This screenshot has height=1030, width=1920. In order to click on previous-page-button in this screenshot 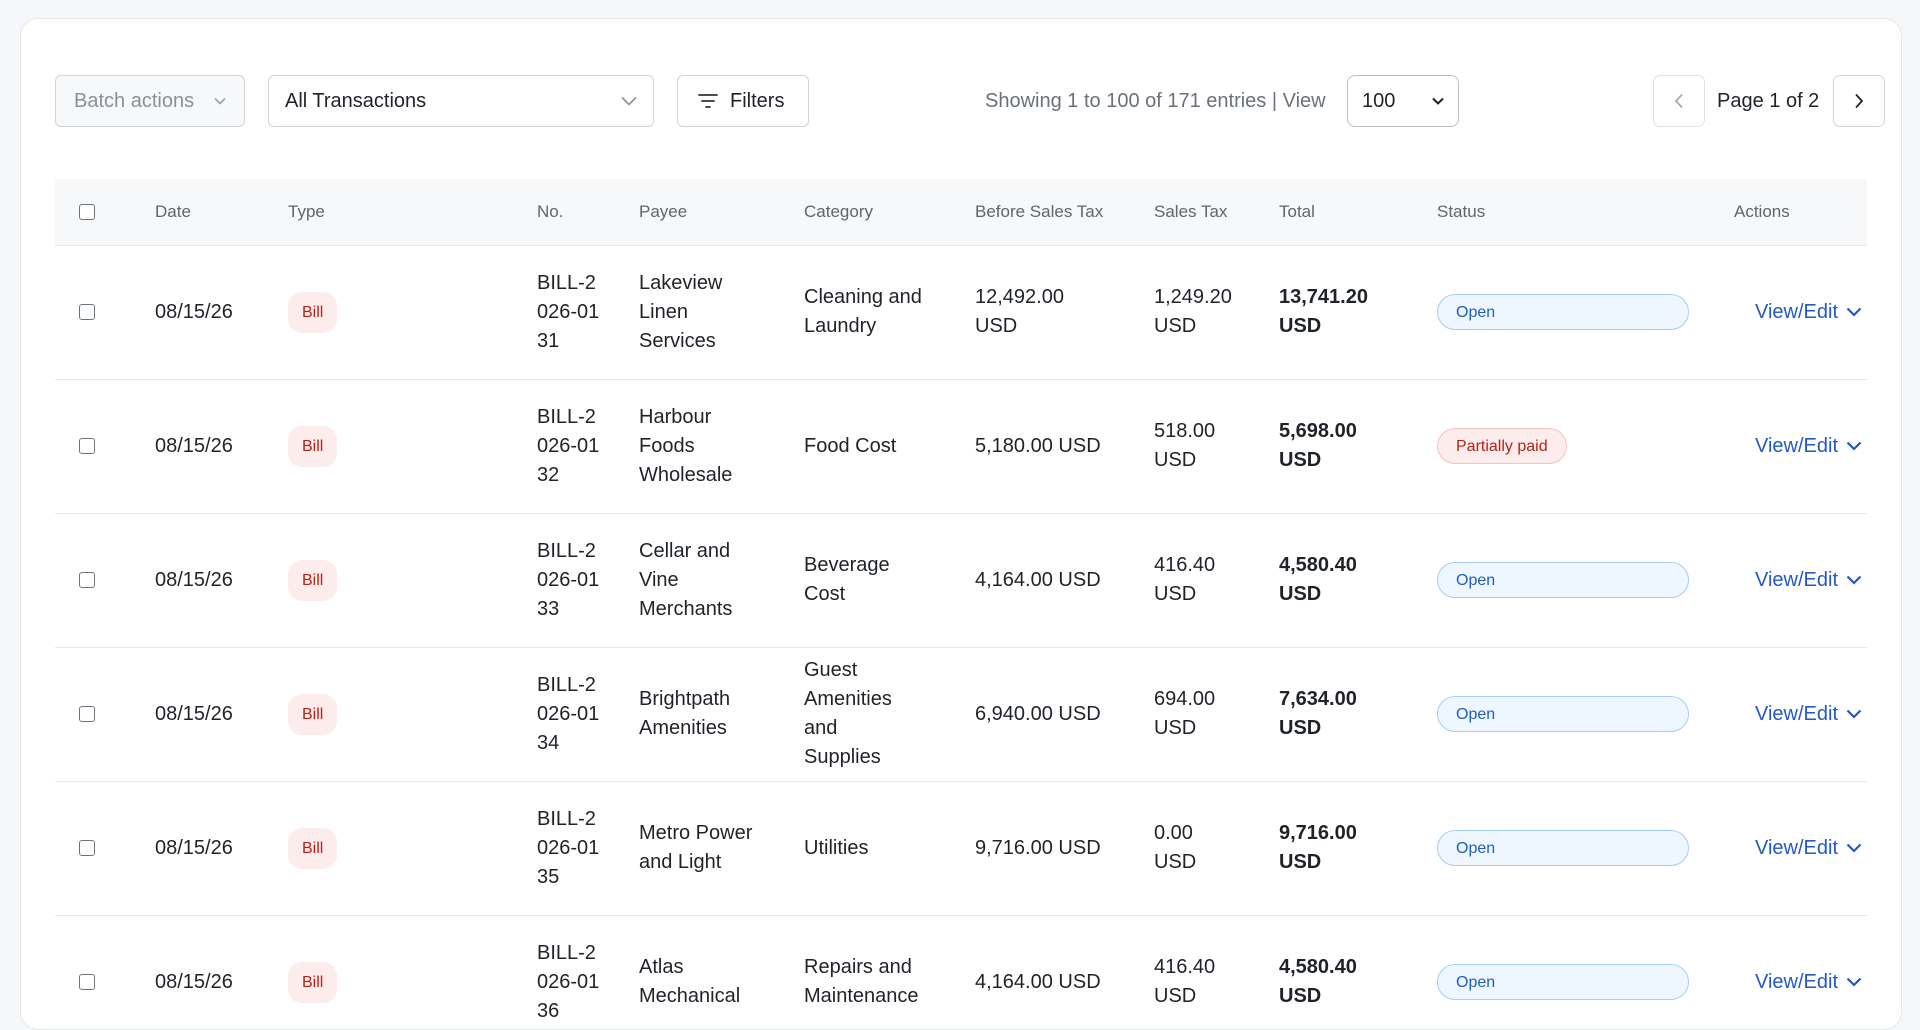, I will do `click(1679, 101)`.